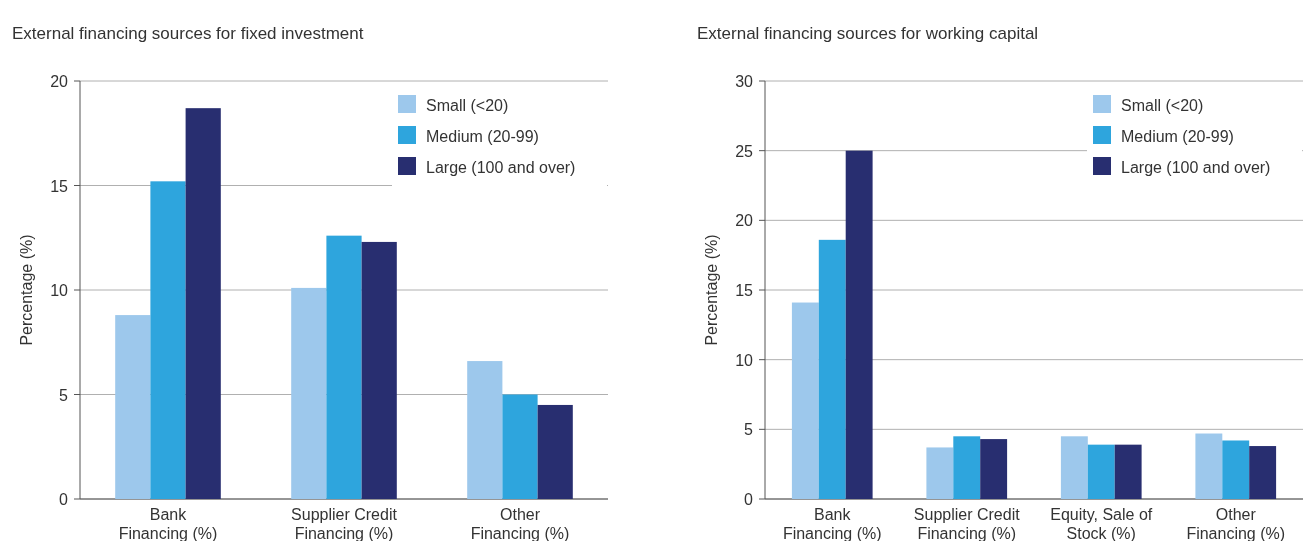 Image resolution: width=1309 pixels, height=541 pixels. Describe the element at coordinates (188, 33) in the screenshot. I see `chart-title: External financing sources for fixed investment` at that location.